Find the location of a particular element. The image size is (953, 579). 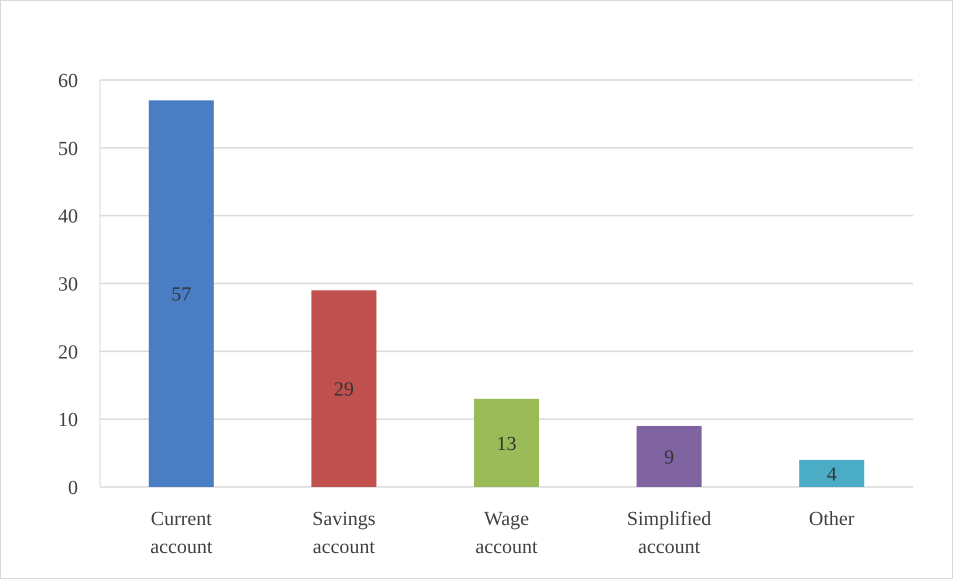

x-tick-label: Wage account is located at coordinates (506, 533).